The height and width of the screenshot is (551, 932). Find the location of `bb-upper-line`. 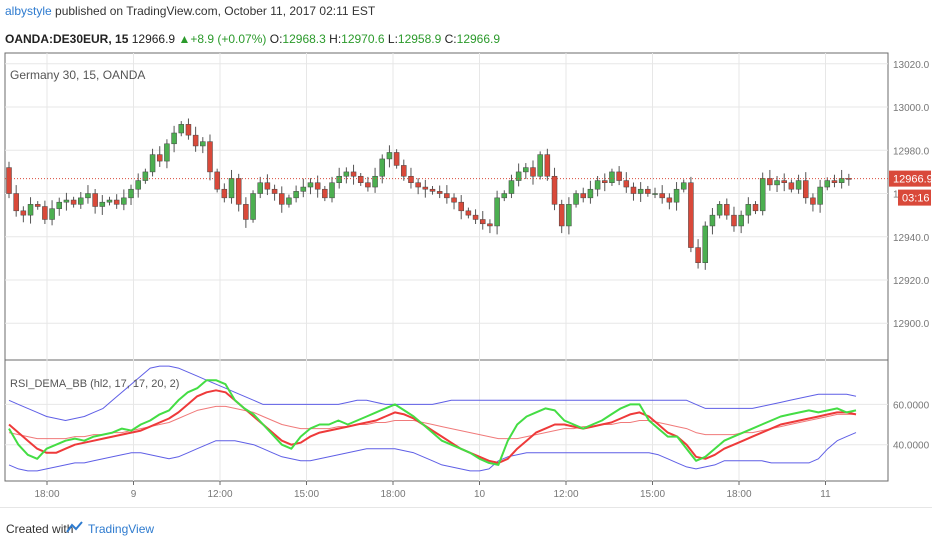

bb-upper-line is located at coordinates (432, 393).